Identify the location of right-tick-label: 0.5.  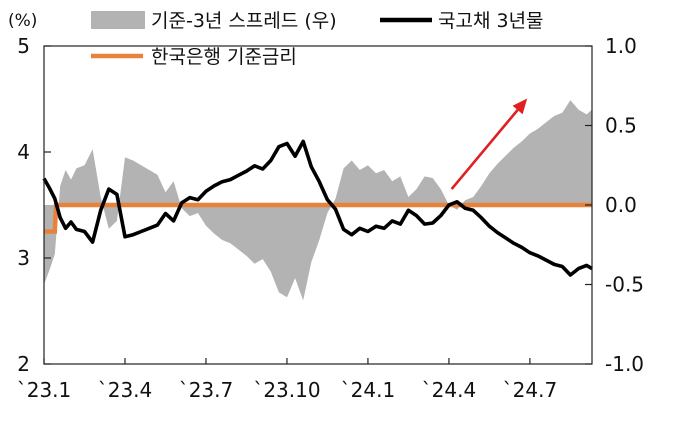
(621, 126).